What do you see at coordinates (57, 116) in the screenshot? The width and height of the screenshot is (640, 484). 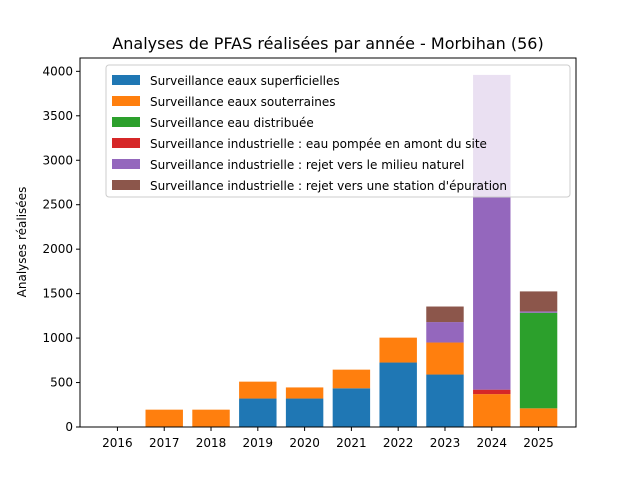 I see `y-tick-label: 3500` at bounding box center [57, 116].